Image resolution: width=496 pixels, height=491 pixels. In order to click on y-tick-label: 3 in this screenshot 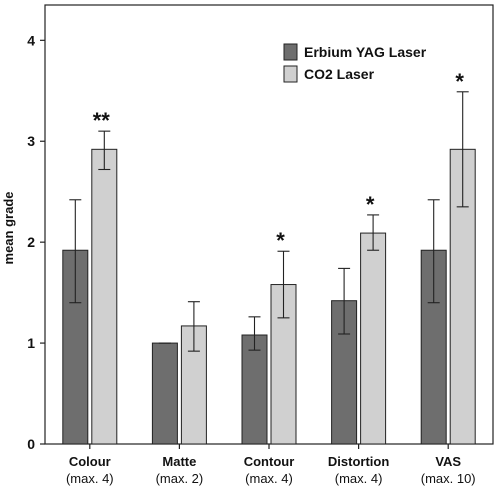, I will do `click(31, 141)`.